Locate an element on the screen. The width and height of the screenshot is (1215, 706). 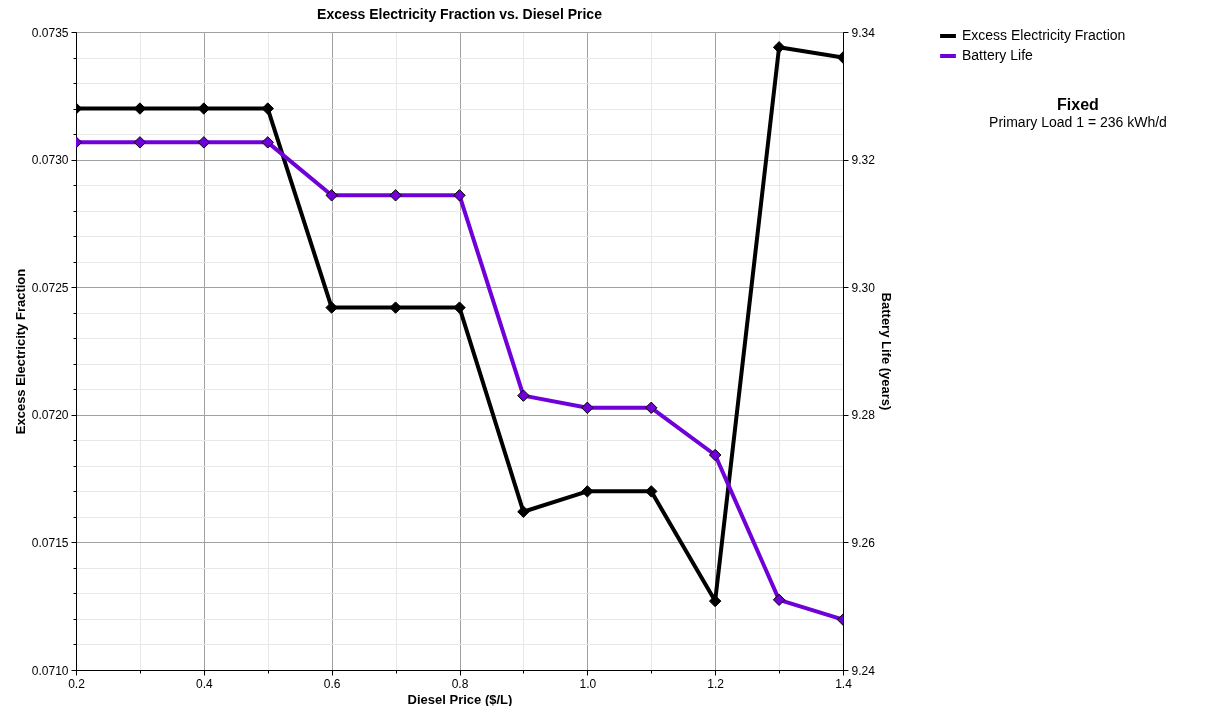
y-axis-title: Excess Electricity Fraction is located at coordinates (20, 351).